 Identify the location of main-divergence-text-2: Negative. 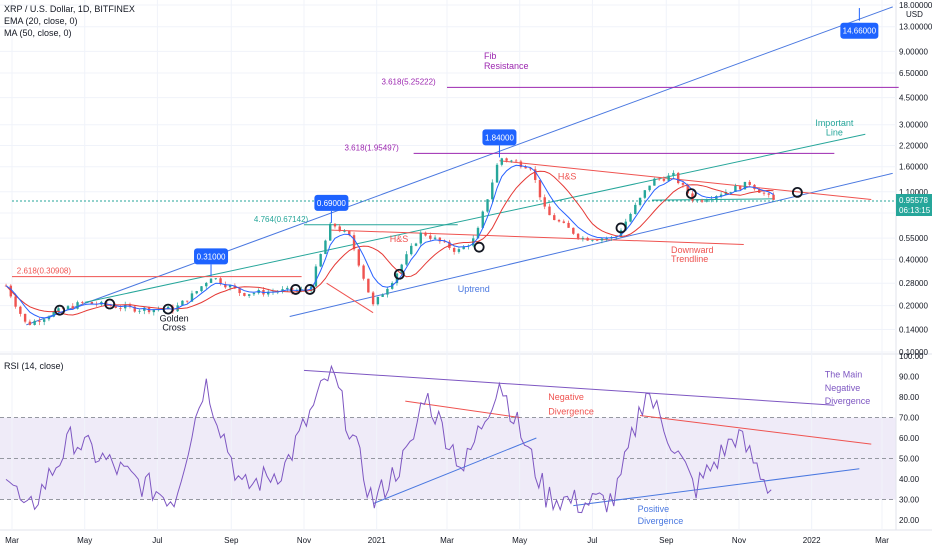
(843, 388).